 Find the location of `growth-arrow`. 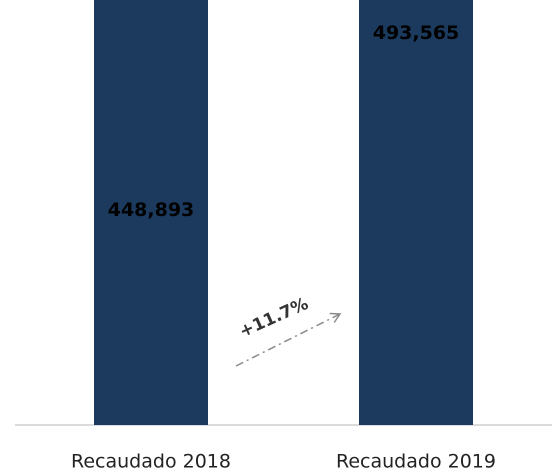

growth-arrow is located at coordinates (288, 339).